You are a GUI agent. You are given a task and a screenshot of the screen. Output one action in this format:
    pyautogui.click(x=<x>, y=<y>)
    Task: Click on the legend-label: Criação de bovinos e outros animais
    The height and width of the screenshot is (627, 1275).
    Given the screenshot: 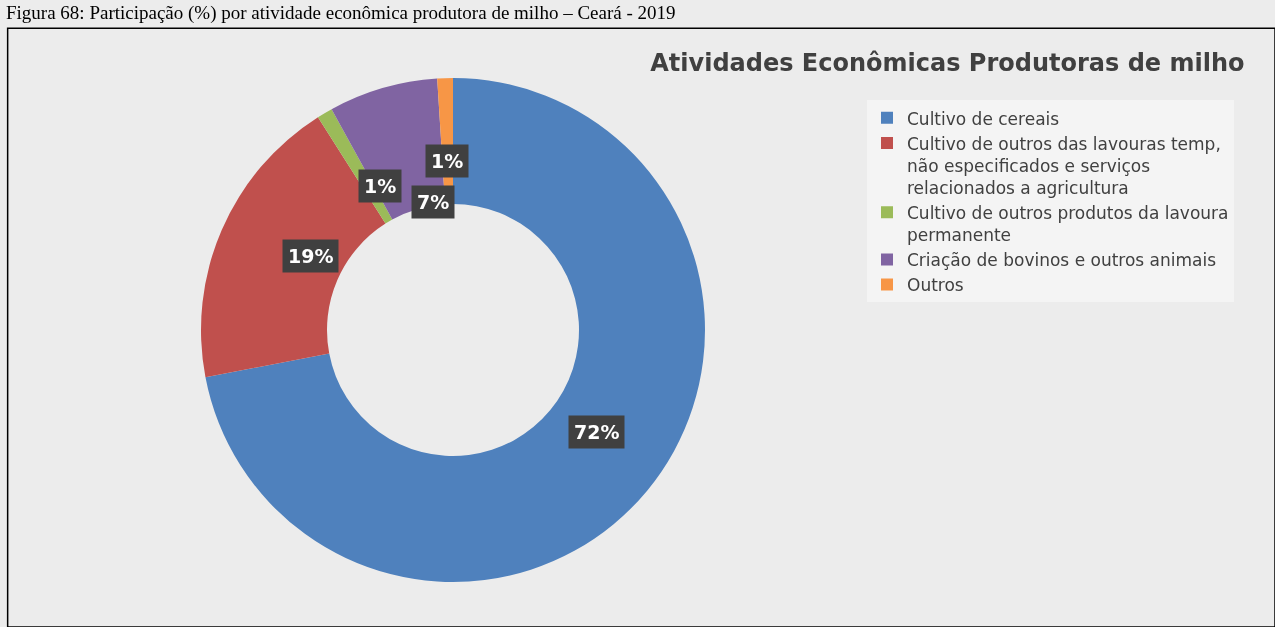 What is the action you would take?
    pyautogui.click(x=1062, y=260)
    